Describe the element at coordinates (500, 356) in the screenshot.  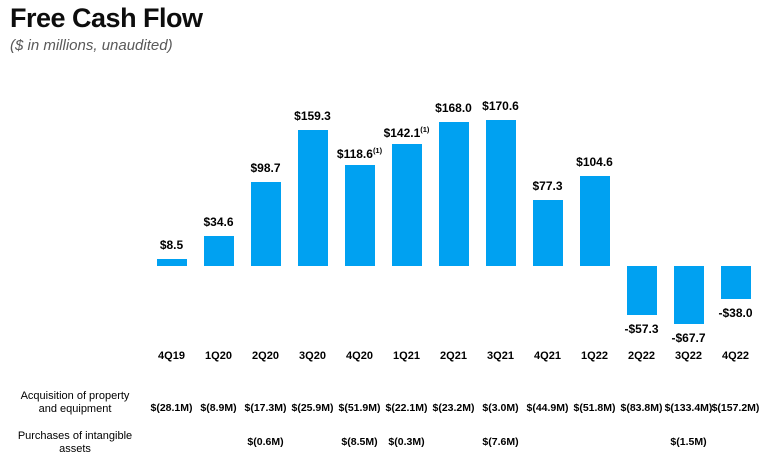
I see `x-axis-label-3Q21: 3Q21` at that location.